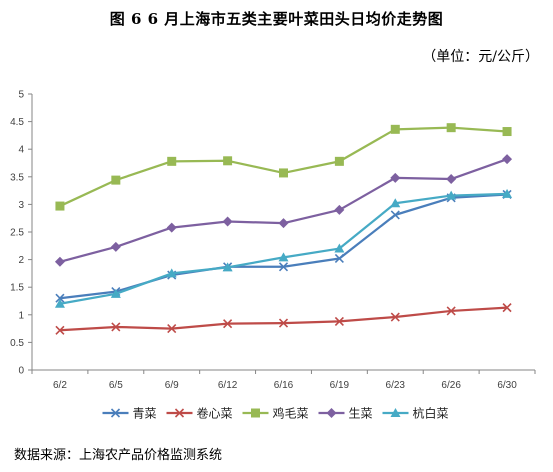 This screenshot has height=472, width=553. Describe the element at coordinates (17, 177) in the screenshot. I see `y-tick-label: 3.5` at that location.